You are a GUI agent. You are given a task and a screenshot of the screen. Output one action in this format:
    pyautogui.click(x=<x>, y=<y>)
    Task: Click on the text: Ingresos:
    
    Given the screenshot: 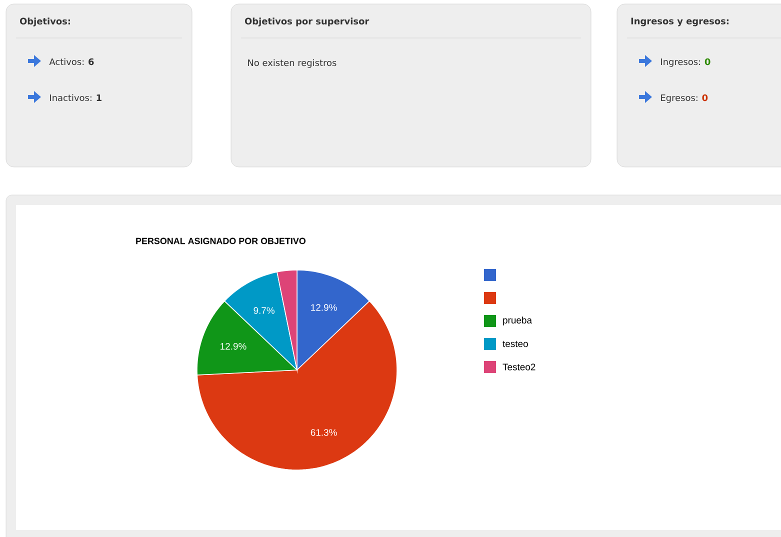 What is the action you would take?
    pyautogui.click(x=680, y=62)
    